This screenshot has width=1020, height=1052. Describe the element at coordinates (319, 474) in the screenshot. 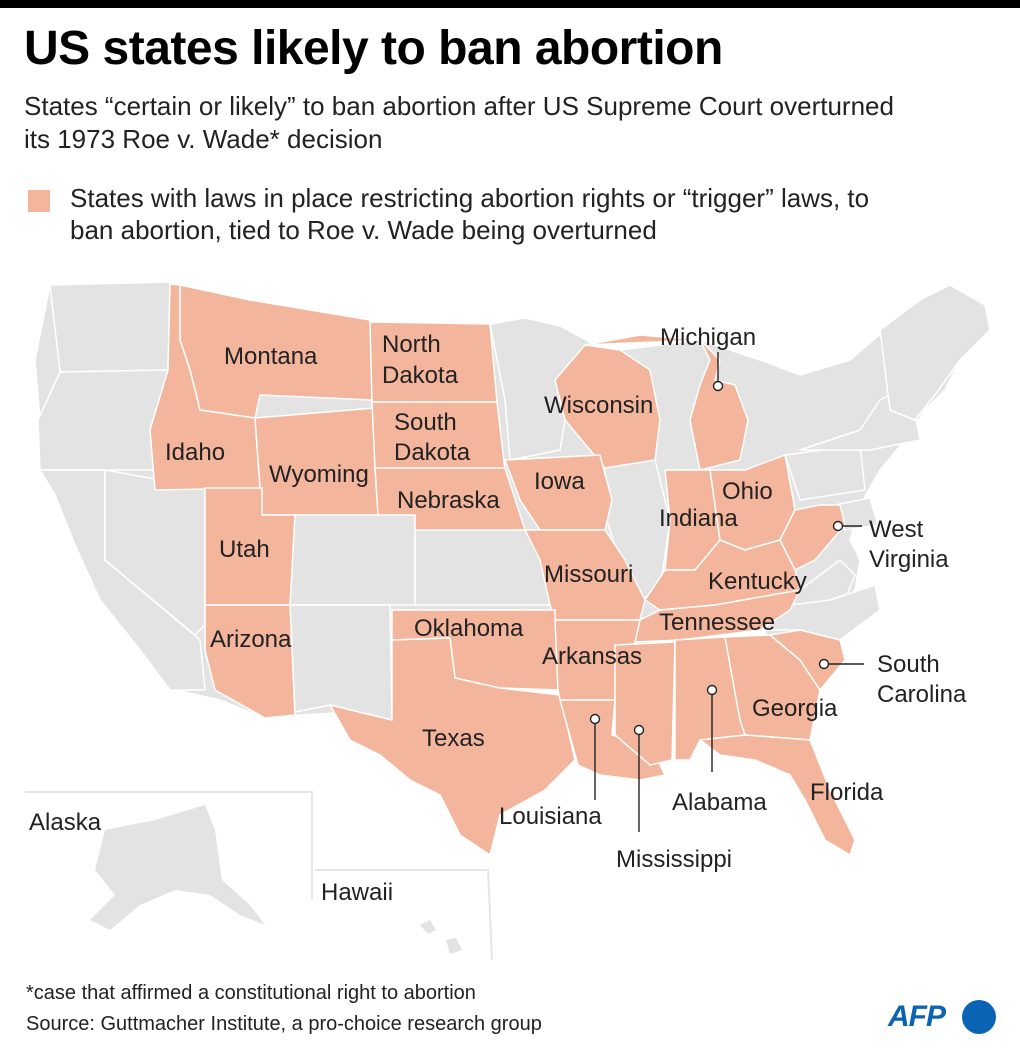

I see `label-wyoming: Wyoming` at that location.